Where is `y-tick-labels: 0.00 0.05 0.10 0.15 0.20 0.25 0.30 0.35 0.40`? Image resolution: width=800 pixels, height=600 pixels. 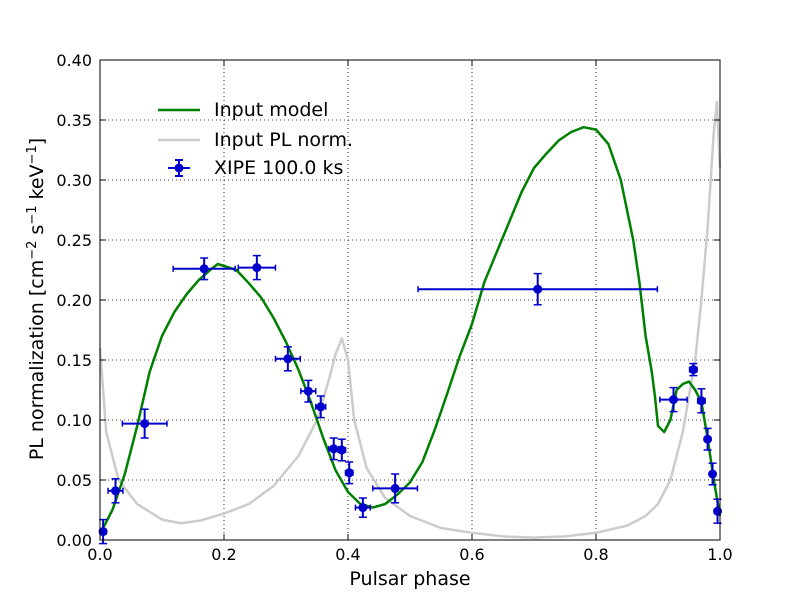 y-tick-labels: 0.00 0.05 0.10 0.15 0.20 0.25 0.30 0.35 0.40 is located at coordinates (74, 300).